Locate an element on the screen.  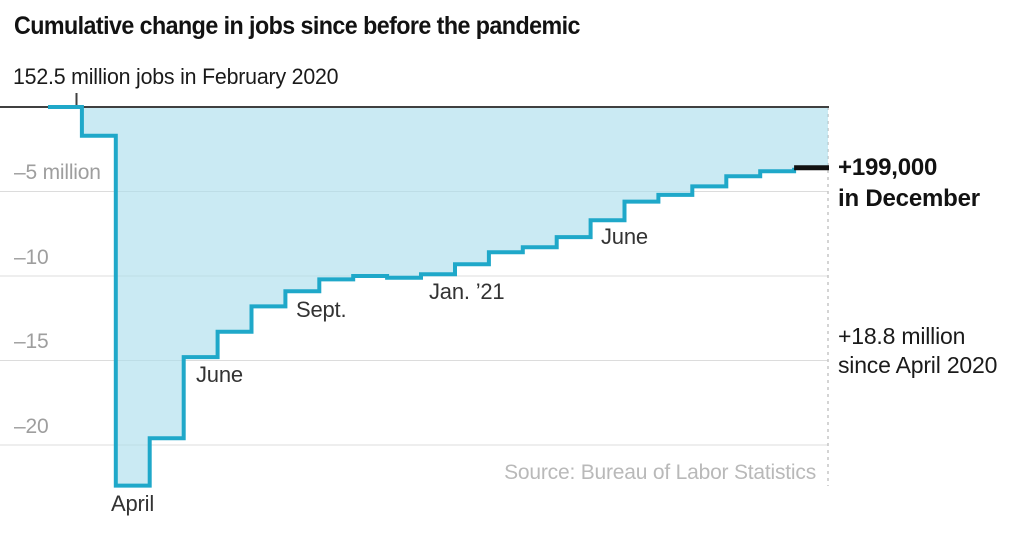
annotation-recovery-value: +18.8 million is located at coordinates (902, 336).